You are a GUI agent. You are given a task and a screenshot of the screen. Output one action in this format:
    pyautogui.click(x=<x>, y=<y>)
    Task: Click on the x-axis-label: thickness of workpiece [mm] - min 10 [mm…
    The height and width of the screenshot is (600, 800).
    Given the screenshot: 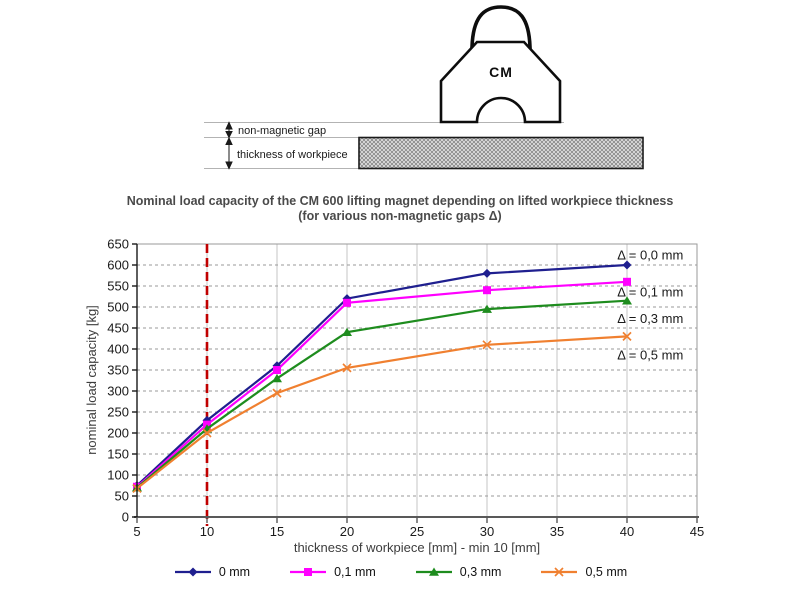 What is the action you would take?
    pyautogui.click(x=417, y=547)
    